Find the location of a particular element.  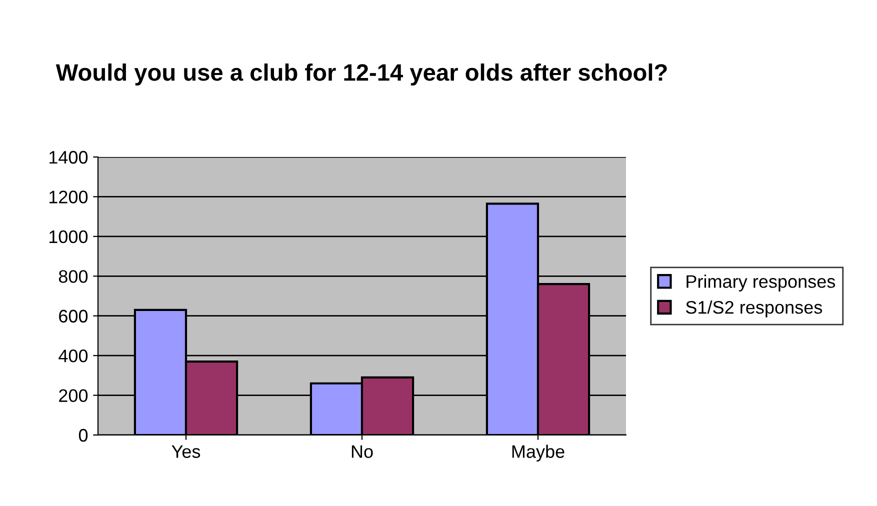

x-tick-label: Maybe is located at coordinates (538, 453).